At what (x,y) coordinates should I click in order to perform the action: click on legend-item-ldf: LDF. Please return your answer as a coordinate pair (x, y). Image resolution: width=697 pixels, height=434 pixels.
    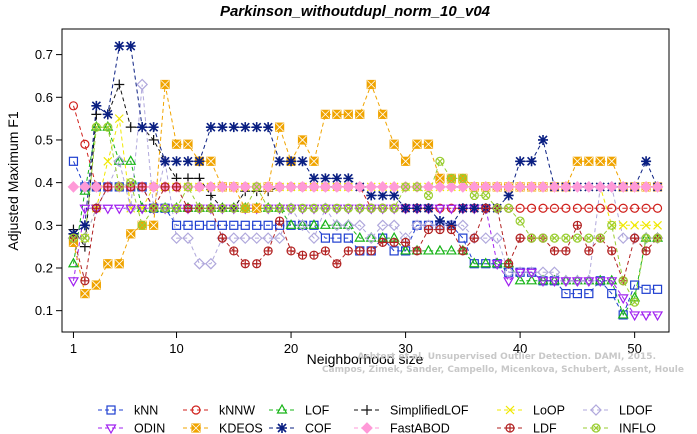
    Looking at the image, I should click on (527, 428).